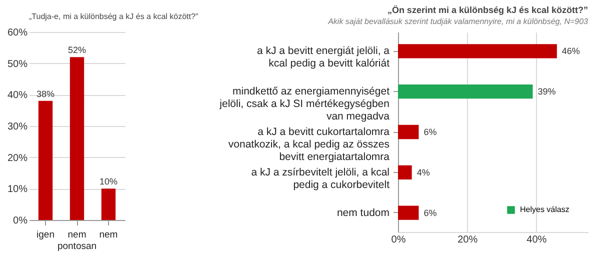 Image resolution: width=600 pixels, height=278 pixels. What do you see at coordinates (17, 190) in the screenshot?
I see `y-tick-label: 10%` at bounding box center [17, 190].